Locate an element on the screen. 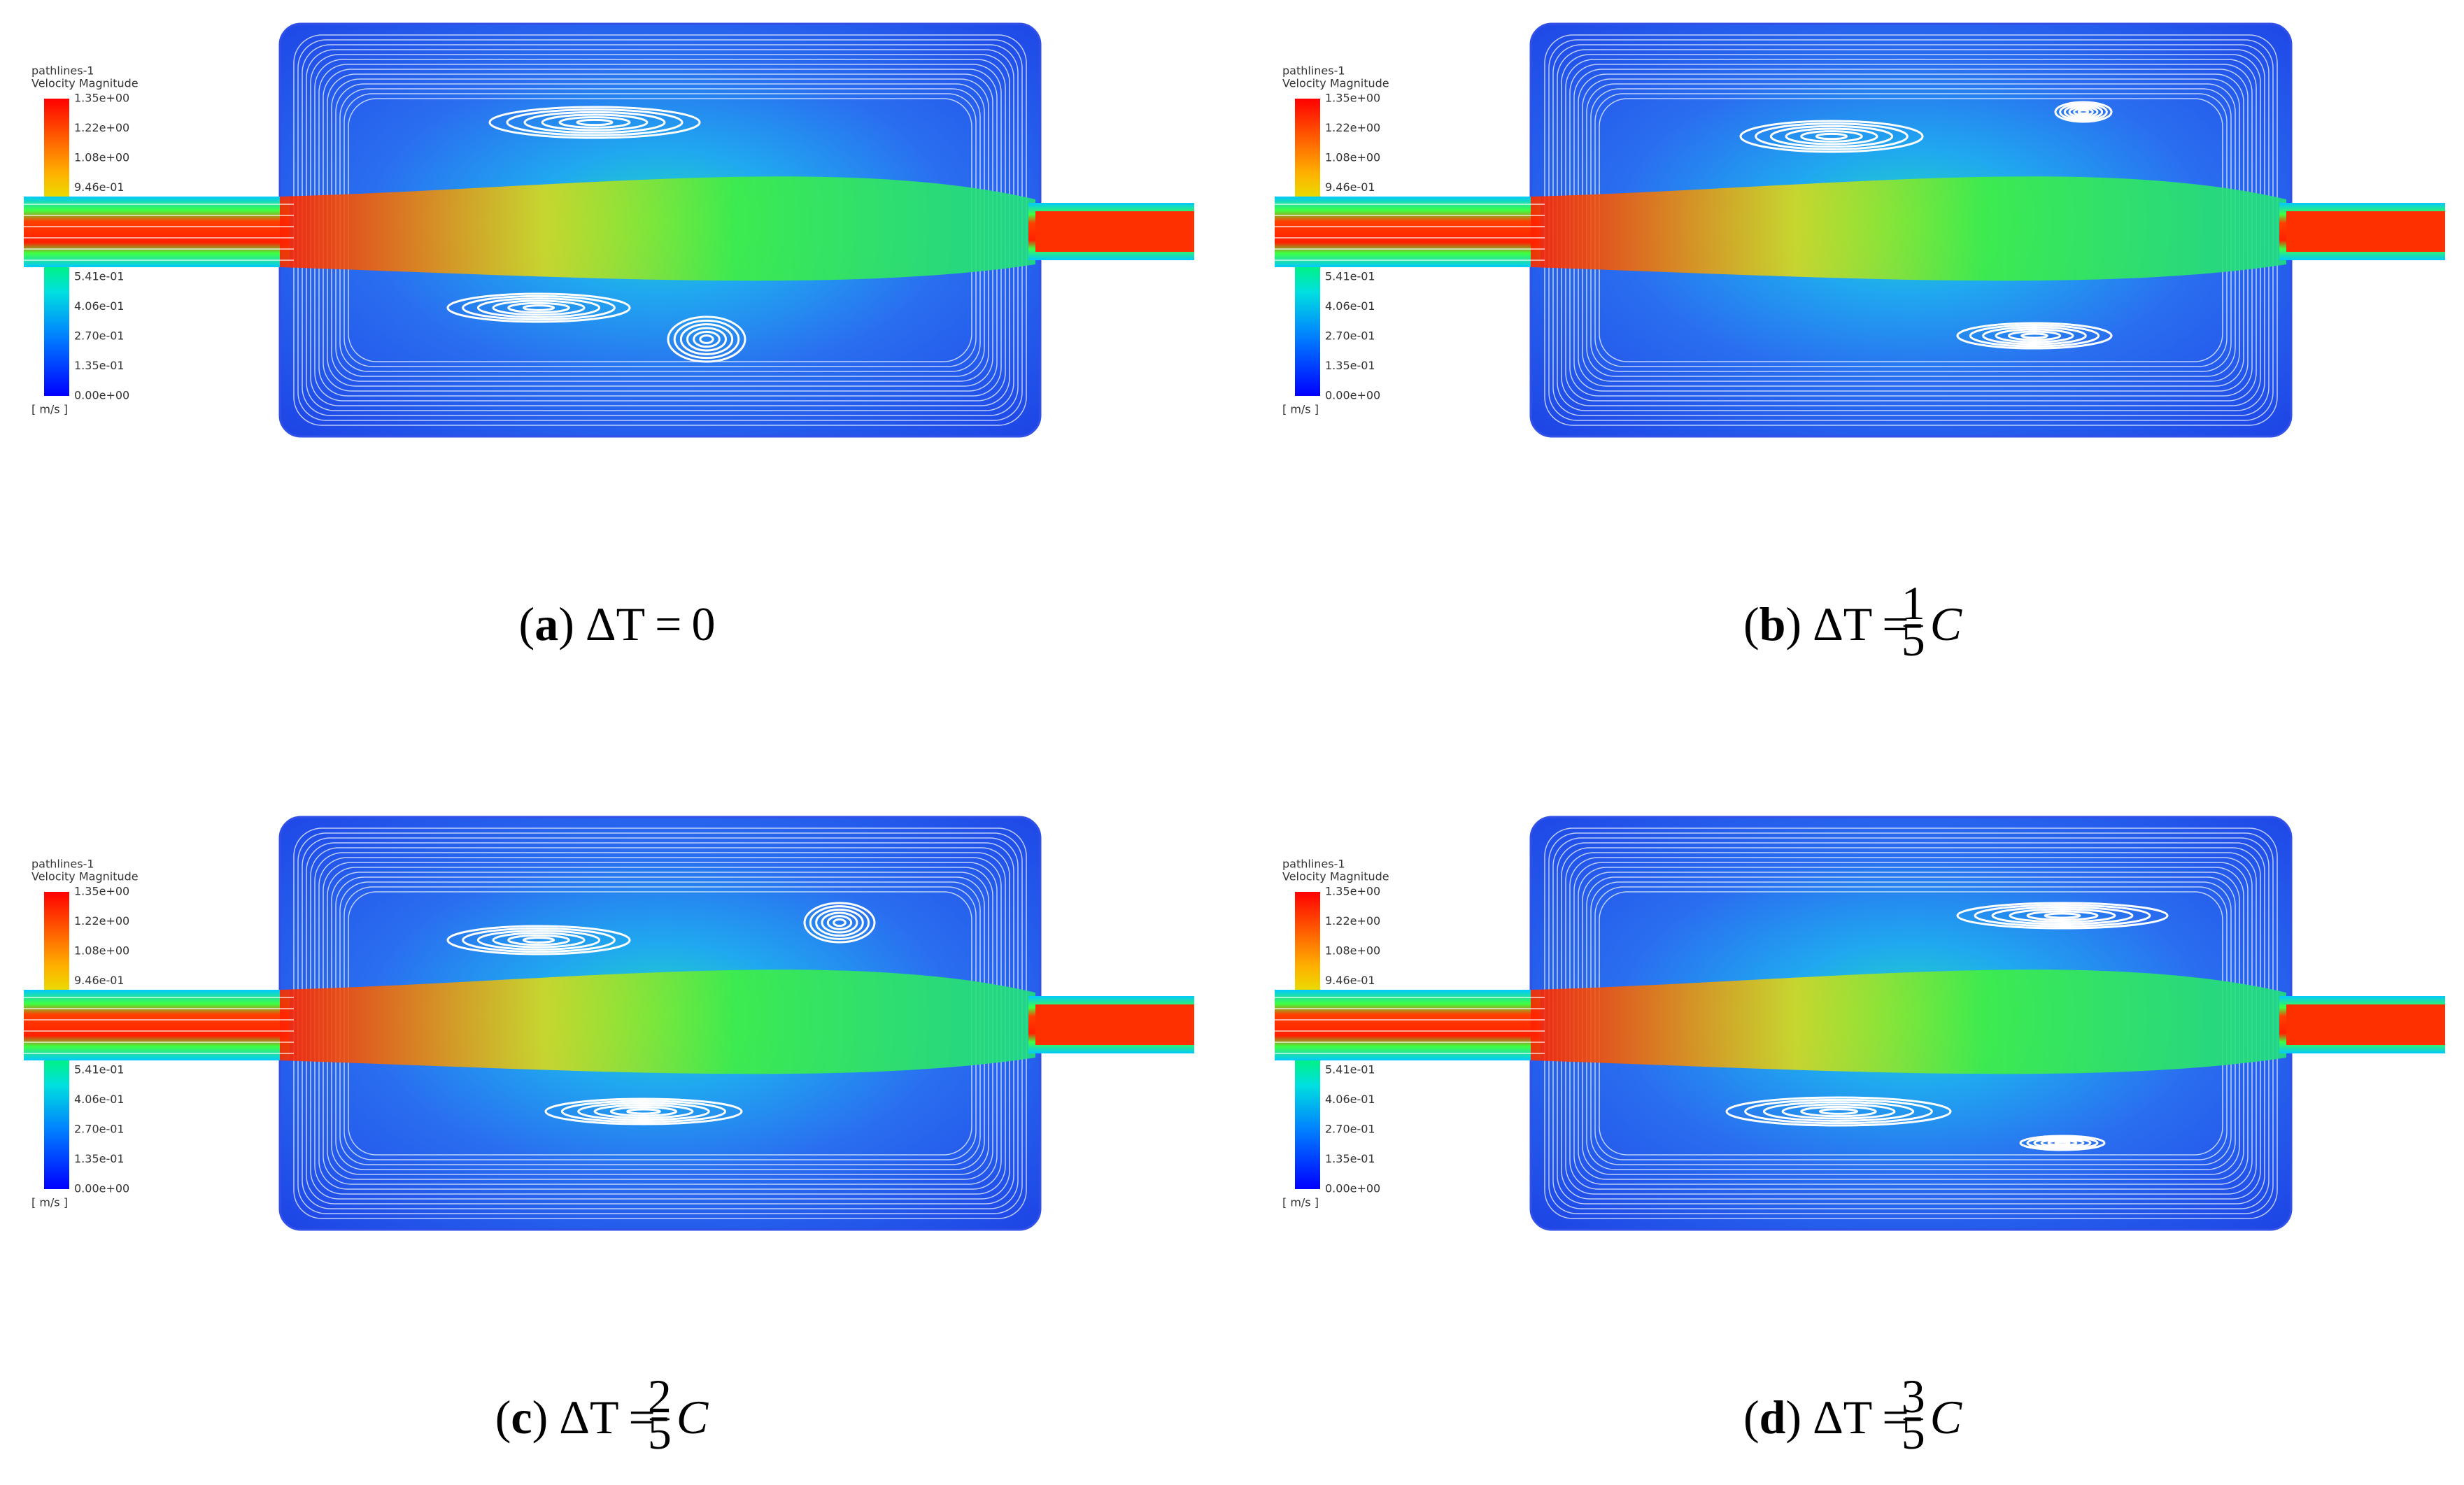 The height and width of the screenshot is (1485, 2464). caption: (d) ΔT =35 C is located at coordinates (1852, 1414).